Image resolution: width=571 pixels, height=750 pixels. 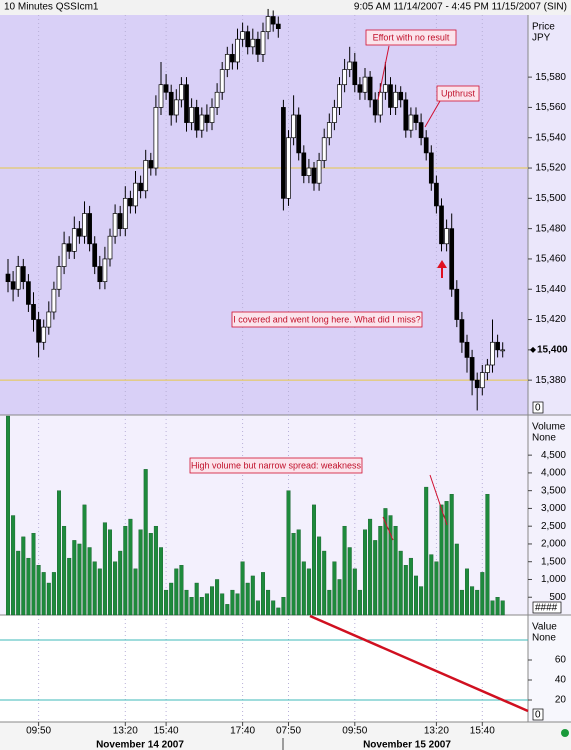 What do you see at coordinates (553, 579) in the screenshot?
I see `y-tick-label: 1,000` at bounding box center [553, 579].